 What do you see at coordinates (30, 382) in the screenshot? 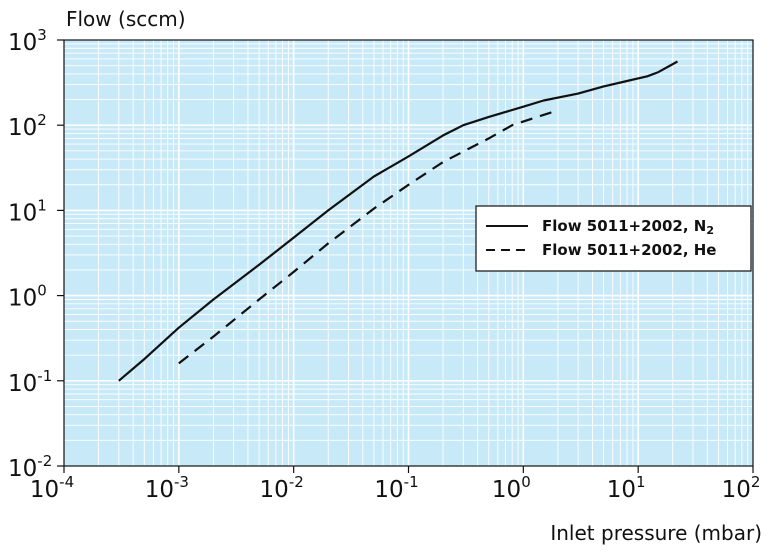
I see `y-tick-label: 10⁻¹` at bounding box center [30, 382].